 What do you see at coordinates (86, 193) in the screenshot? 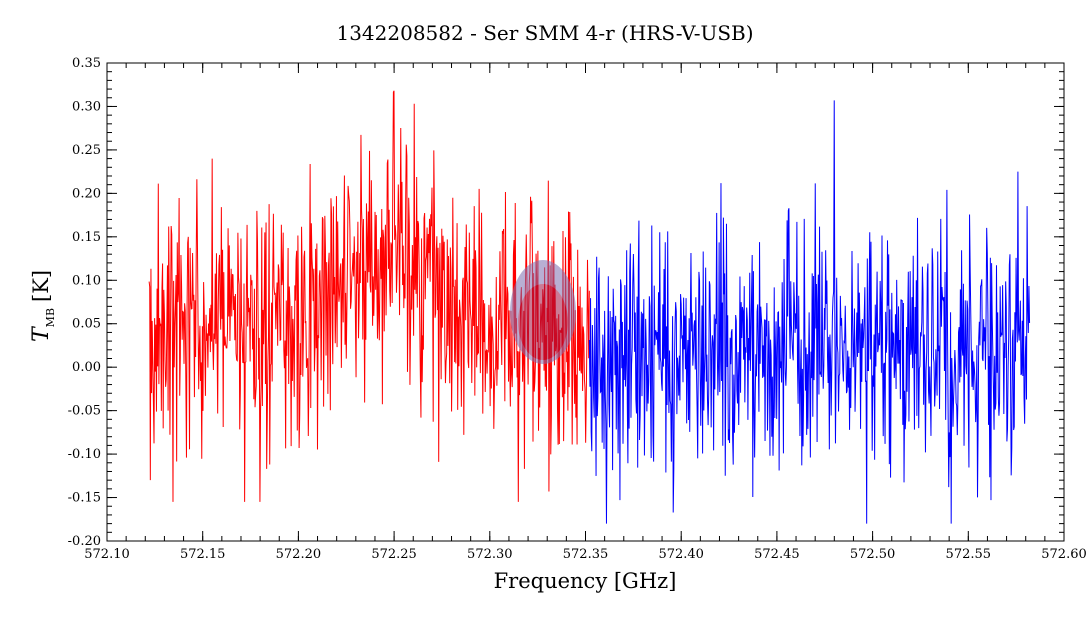
I see `y-tick-label: 0.20` at bounding box center [86, 193].